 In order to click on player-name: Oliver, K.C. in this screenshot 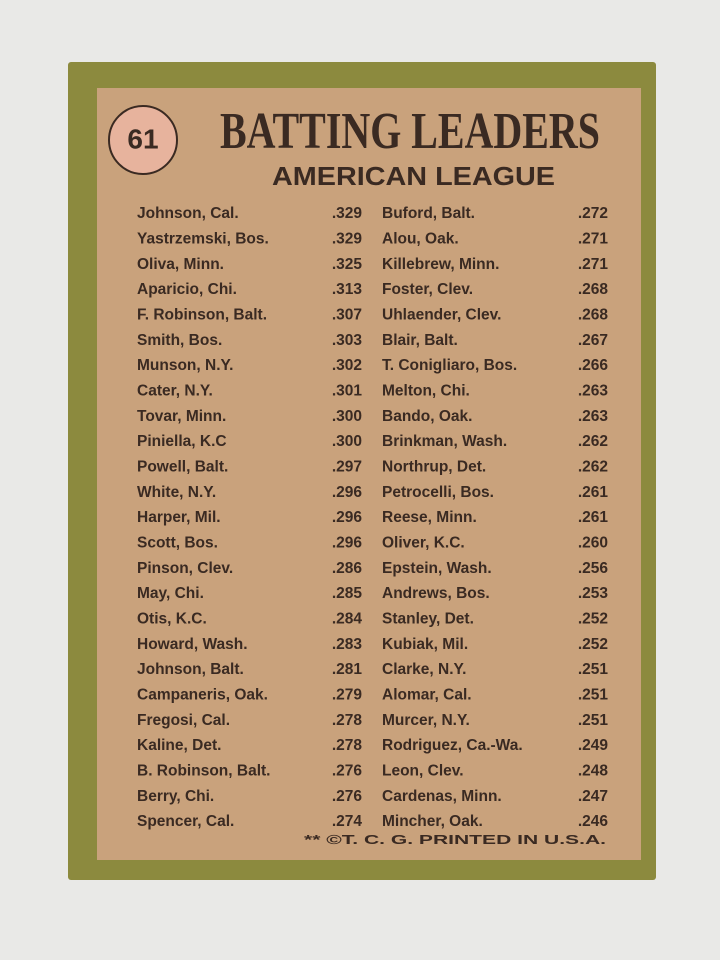, I will do `click(423, 542)`.